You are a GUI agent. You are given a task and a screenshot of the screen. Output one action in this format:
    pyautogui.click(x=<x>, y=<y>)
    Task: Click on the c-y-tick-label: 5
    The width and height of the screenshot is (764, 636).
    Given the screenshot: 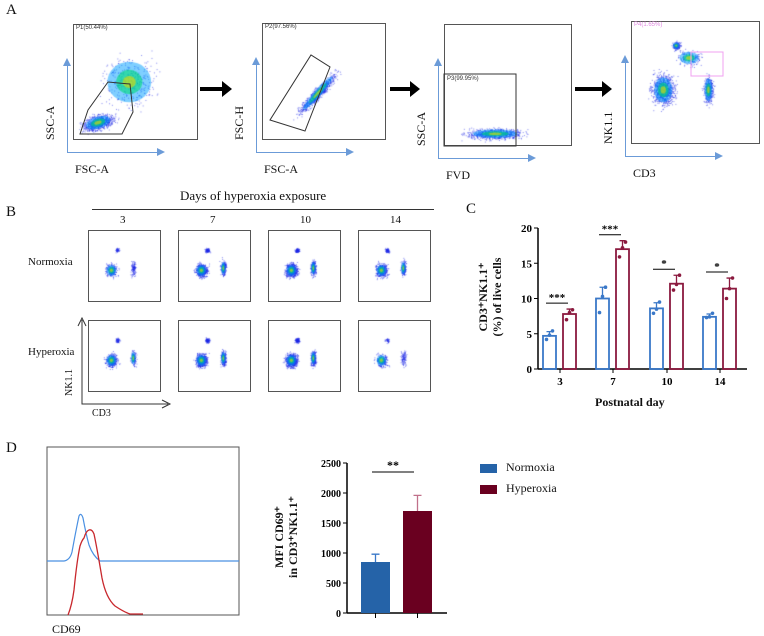 What is the action you would take?
    pyautogui.click(x=530, y=335)
    